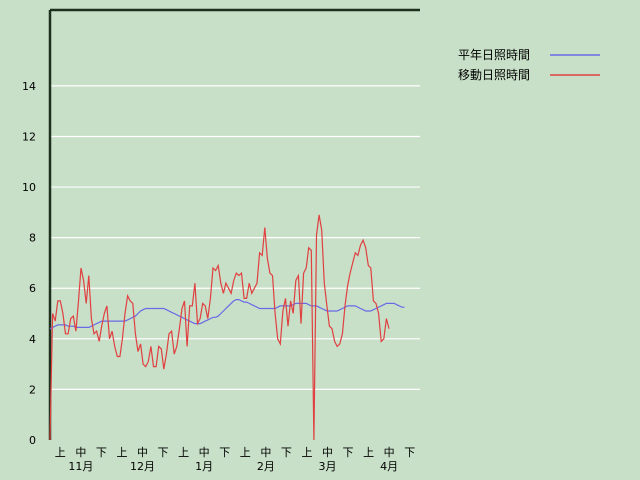 This screenshot has height=480, width=640. Describe the element at coordinates (32, 238) in the screenshot. I see `y-tick-label: 8` at that location.